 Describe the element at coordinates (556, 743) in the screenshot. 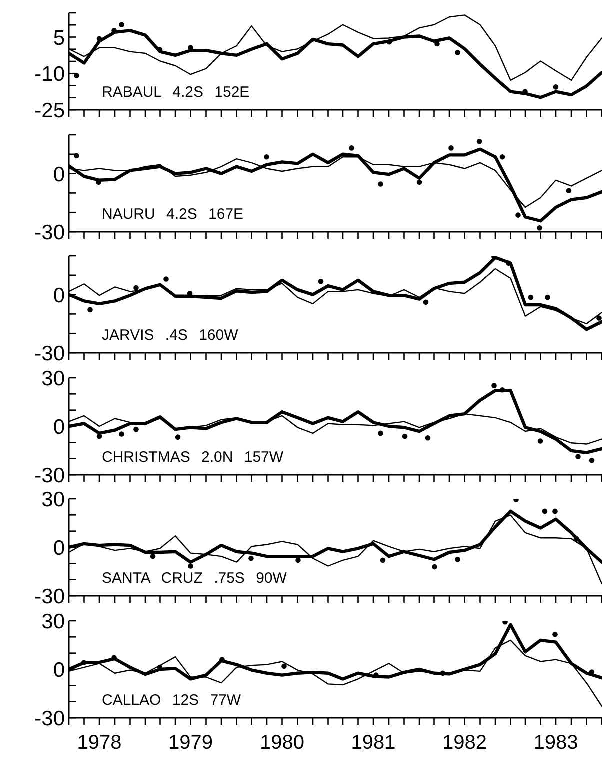

I see `x-tick-label: 1983` at that location.